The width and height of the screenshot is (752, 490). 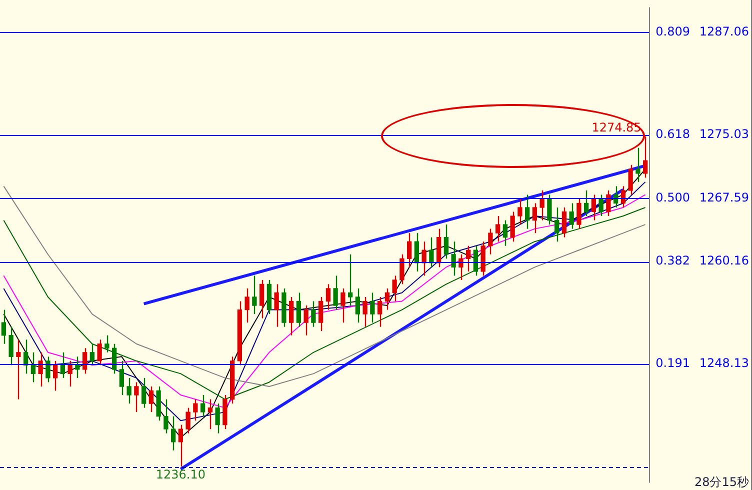 What do you see at coordinates (673, 261) in the screenshot?
I see `y2-tick-label: 0.382` at bounding box center [673, 261].